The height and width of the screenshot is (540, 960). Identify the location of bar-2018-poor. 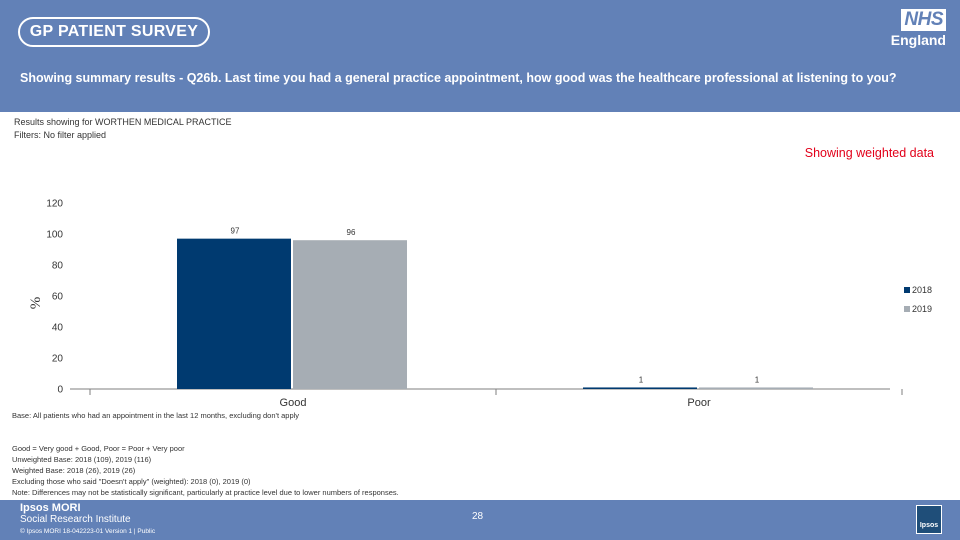
(640, 388).